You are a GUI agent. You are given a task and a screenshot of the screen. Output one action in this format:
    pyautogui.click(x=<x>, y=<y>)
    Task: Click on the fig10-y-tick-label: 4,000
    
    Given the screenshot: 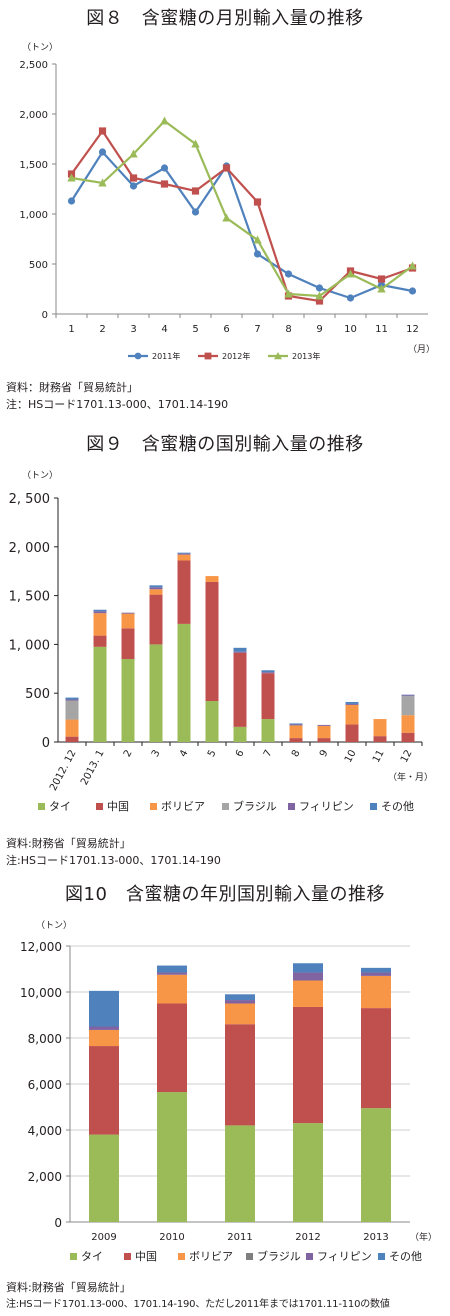 What is the action you would take?
    pyautogui.click(x=45, y=1131)
    